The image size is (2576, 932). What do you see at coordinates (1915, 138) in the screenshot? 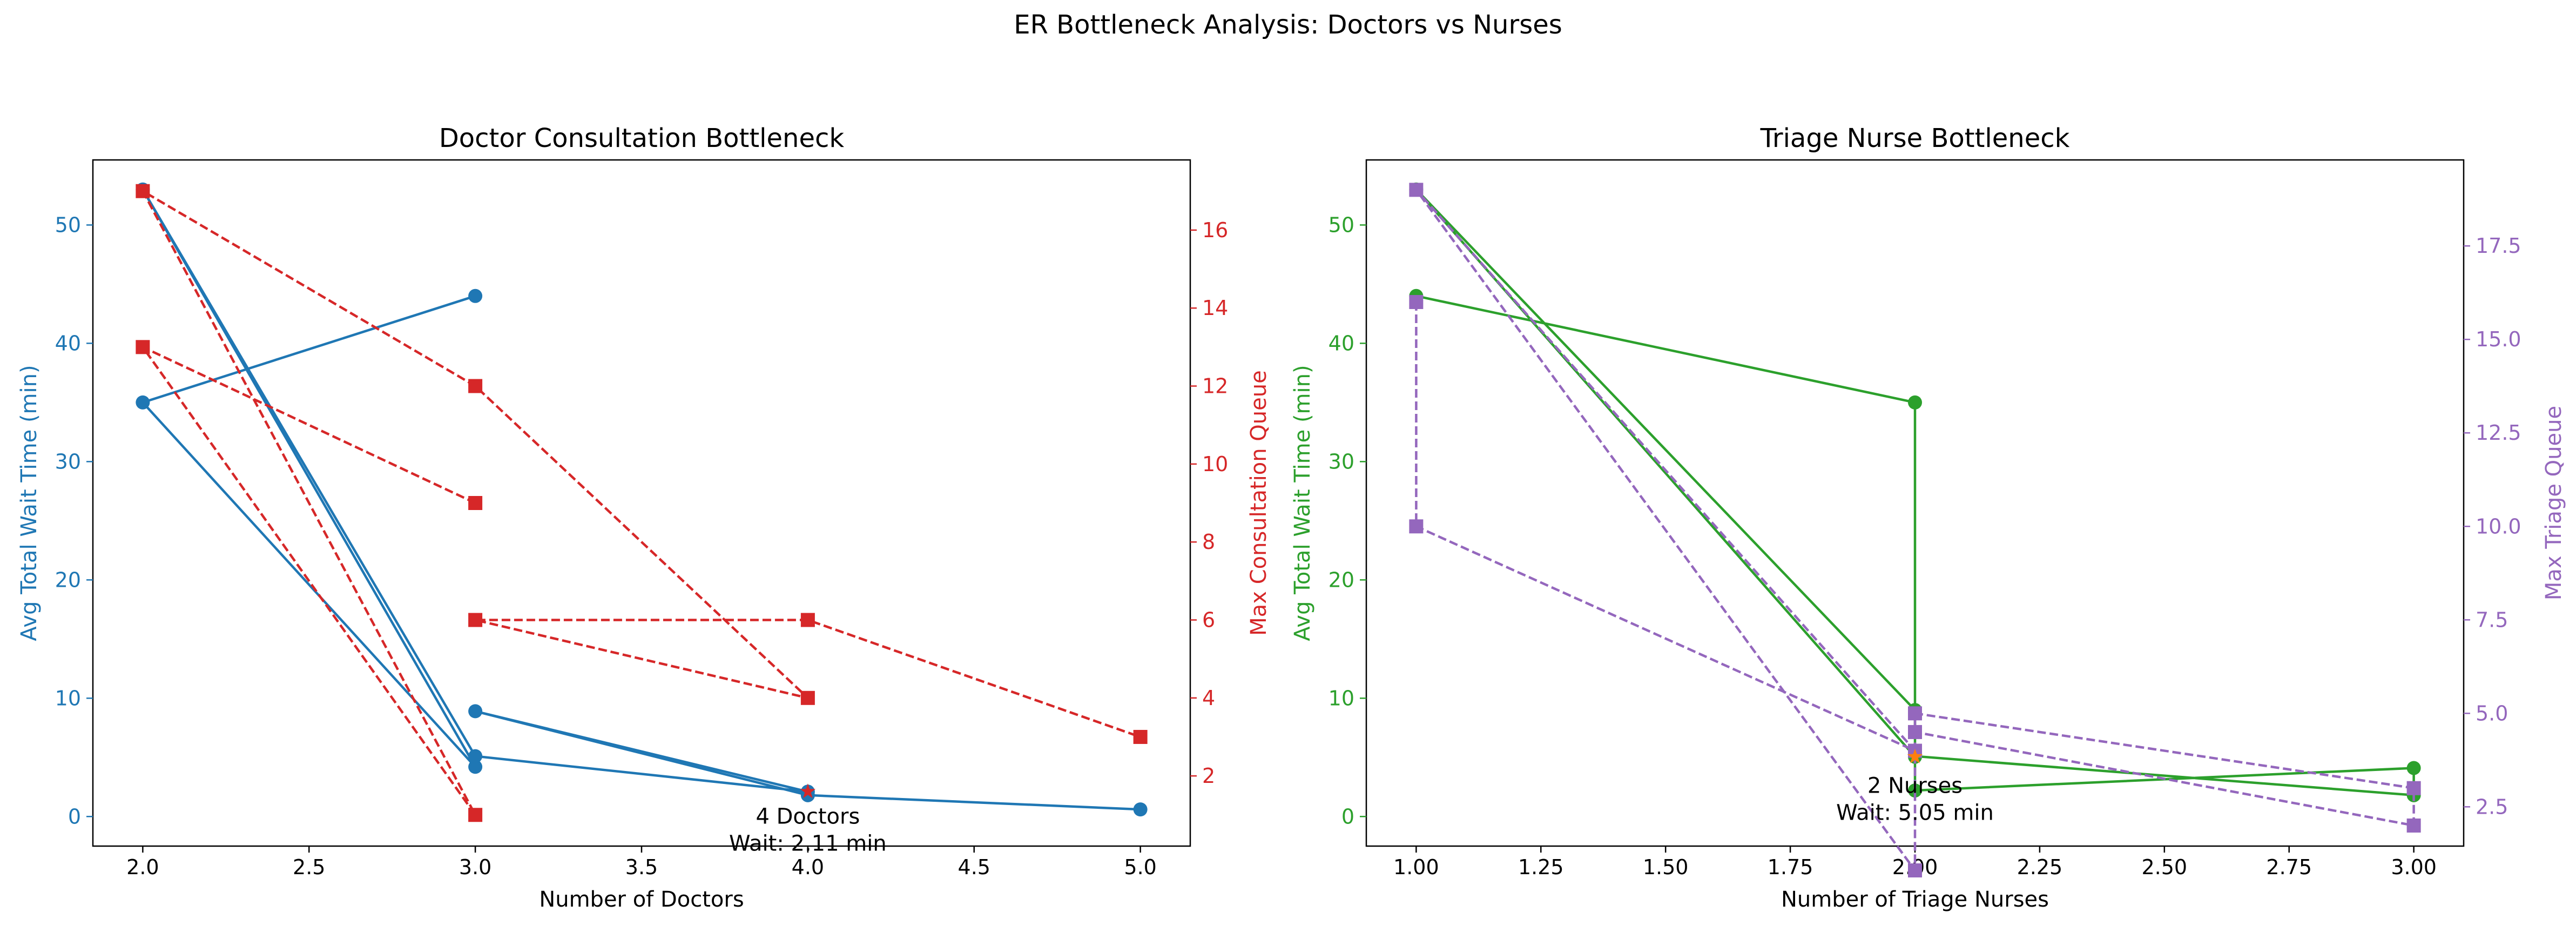
I see `nurse-chart-title: Triage Nurse Bottleneck` at bounding box center [1915, 138].